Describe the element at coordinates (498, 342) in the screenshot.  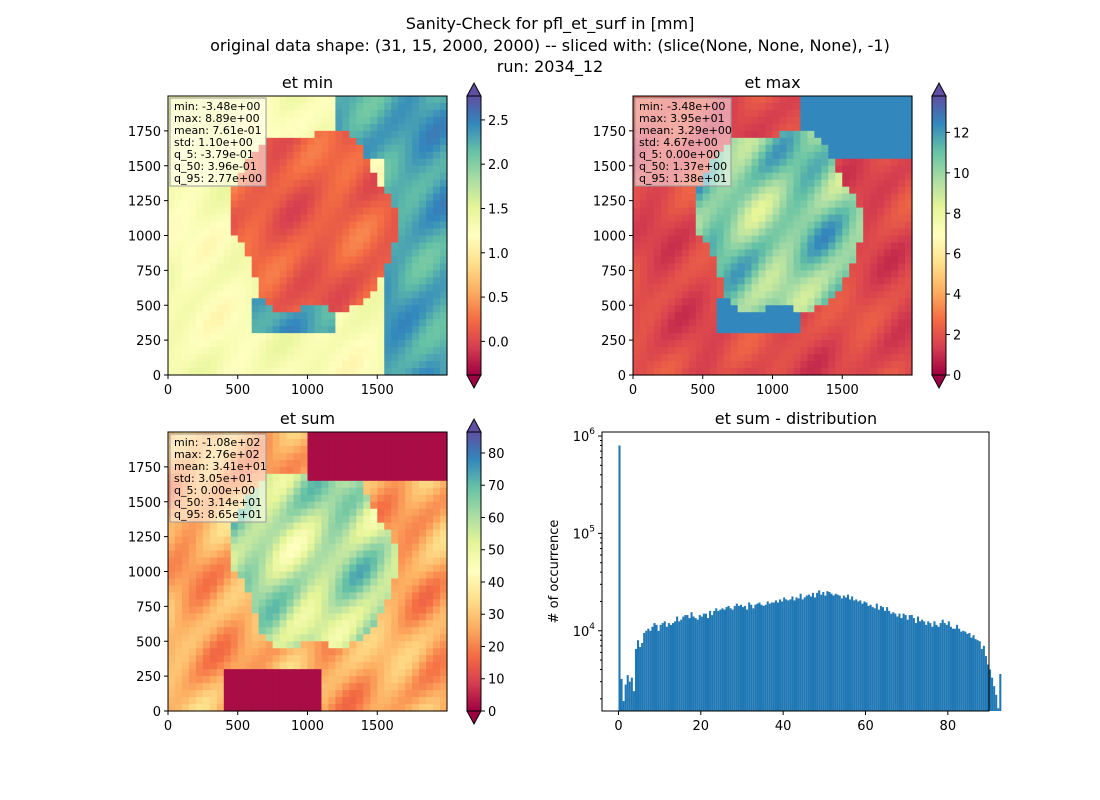
I see `et-min-colorbar-tick-label: 0.0` at that location.